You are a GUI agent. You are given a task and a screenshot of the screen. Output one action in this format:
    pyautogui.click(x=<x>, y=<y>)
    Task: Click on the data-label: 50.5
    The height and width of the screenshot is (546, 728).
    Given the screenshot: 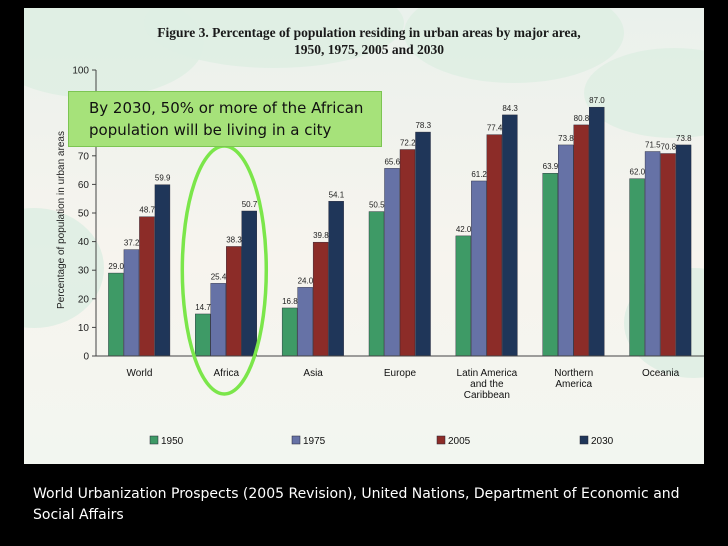 What is the action you would take?
    pyautogui.click(x=377, y=205)
    